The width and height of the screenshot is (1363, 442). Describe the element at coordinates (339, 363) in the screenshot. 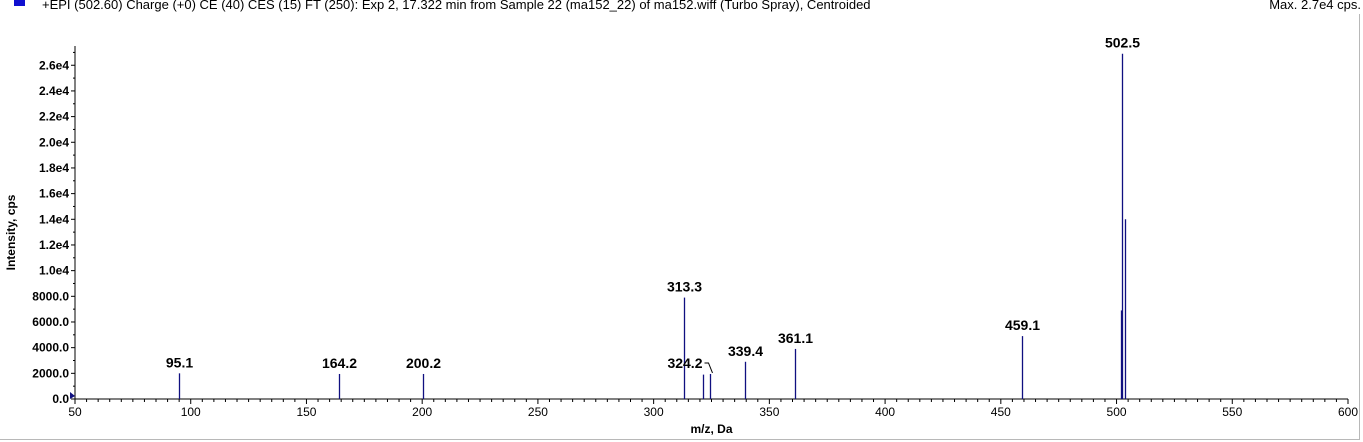

I see `peak-label: 164.2` at that location.